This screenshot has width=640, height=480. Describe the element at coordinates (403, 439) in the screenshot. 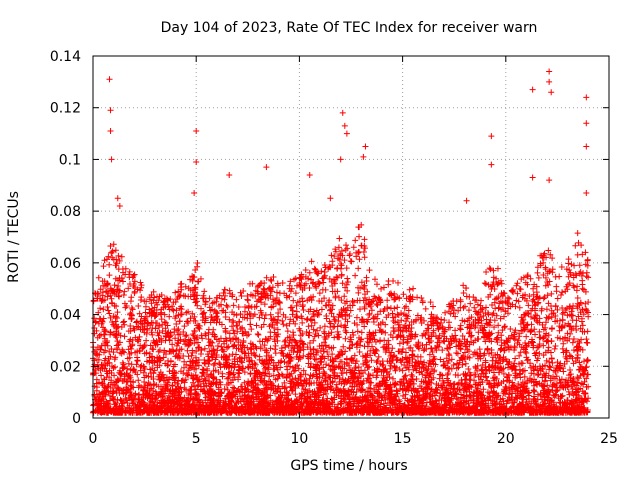

I see `x-tick-label: 15` at that location.